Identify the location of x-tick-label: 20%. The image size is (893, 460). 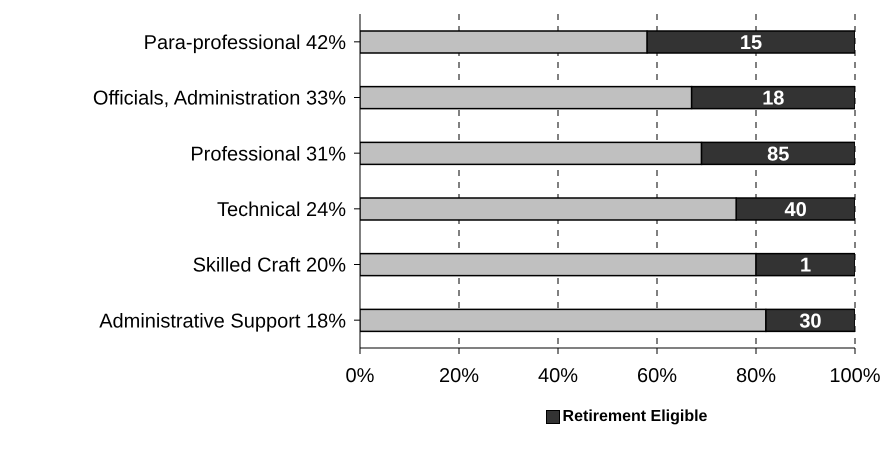
(459, 376).